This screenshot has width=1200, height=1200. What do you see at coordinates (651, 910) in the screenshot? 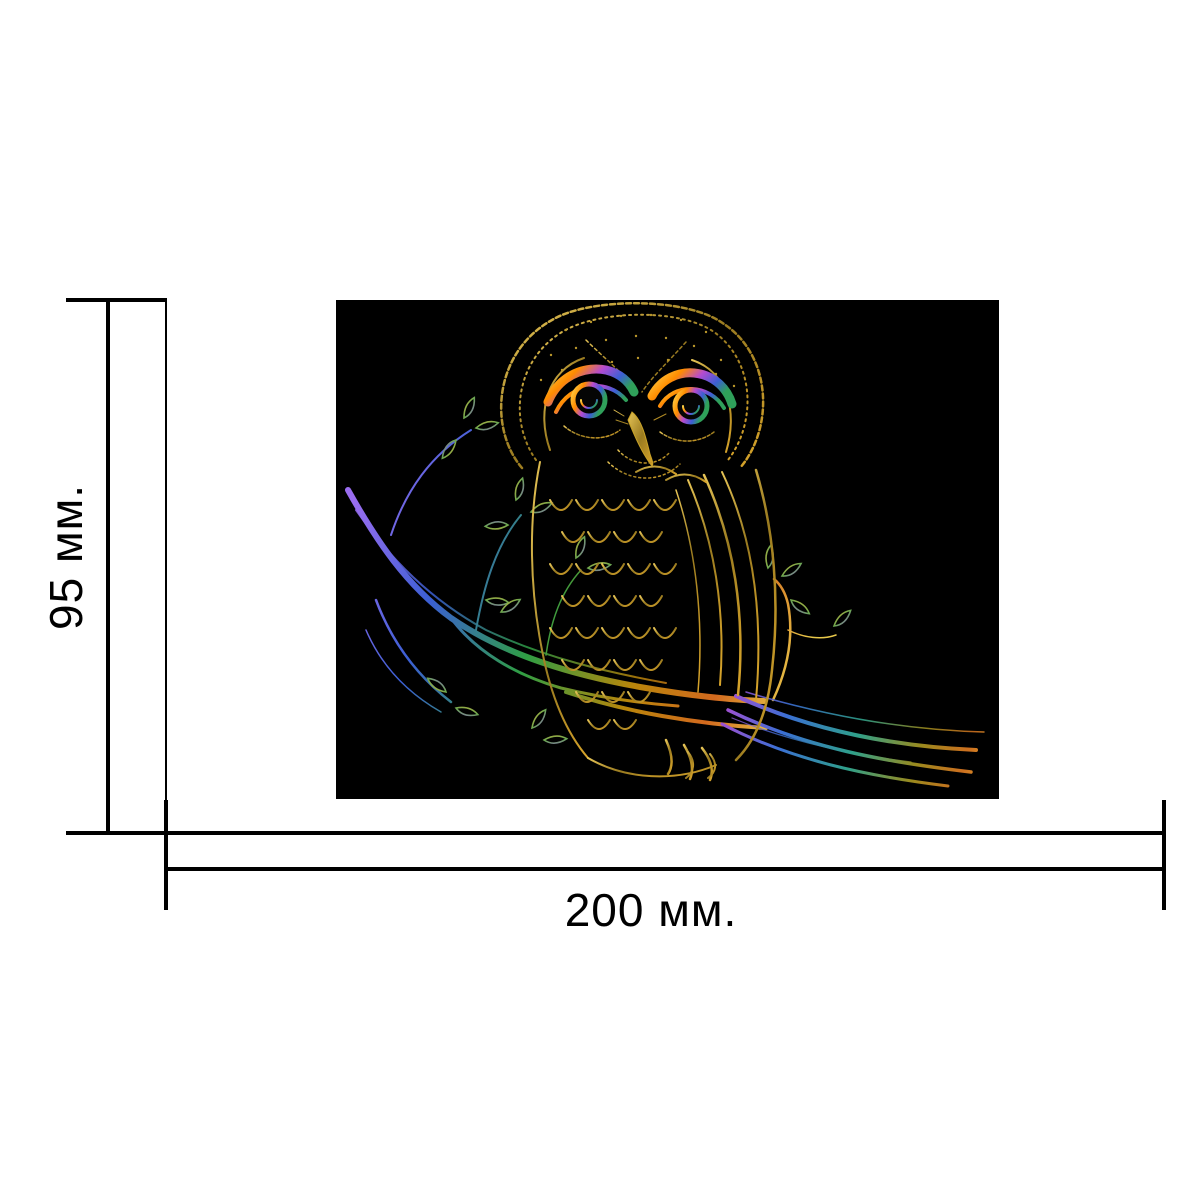
I see `width-dimension-label: 200 мм.` at bounding box center [651, 910].